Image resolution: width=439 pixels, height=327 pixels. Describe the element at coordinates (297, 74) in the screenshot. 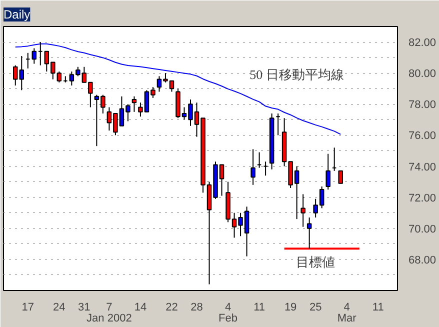

I see `series-label: 50 日移動平均線` at that location.